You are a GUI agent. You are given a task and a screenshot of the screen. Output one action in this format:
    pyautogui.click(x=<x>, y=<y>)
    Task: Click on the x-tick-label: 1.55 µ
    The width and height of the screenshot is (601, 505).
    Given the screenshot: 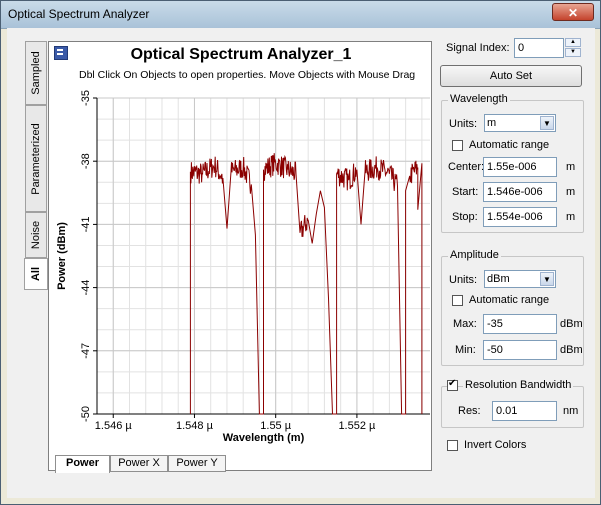 What is the action you would take?
    pyautogui.click(x=275, y=426)
    